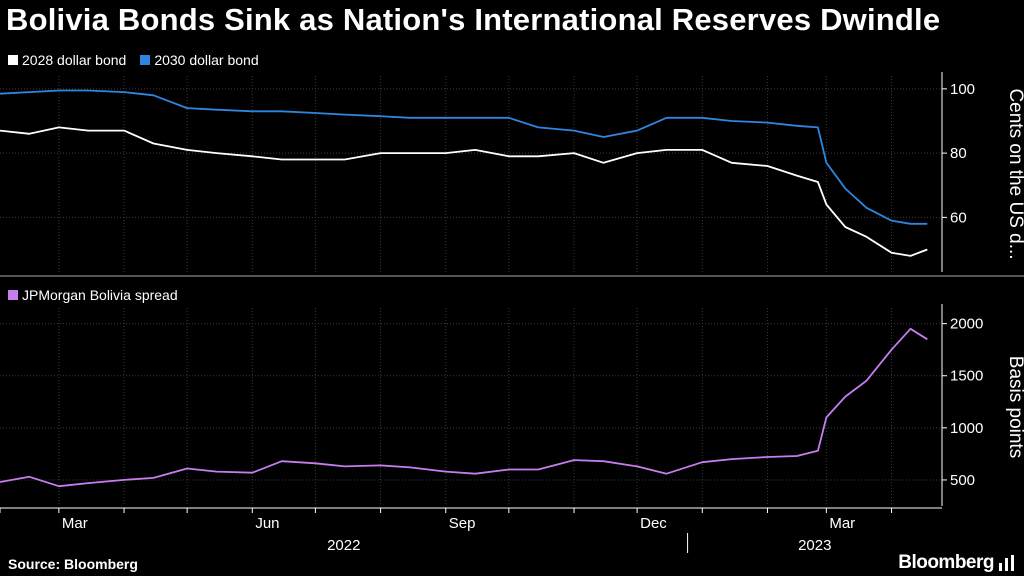 The image size is (1024, 576). What do you see at coordinates (74, 60) in the screenshot?
I see `legend-label-2028: 2028 dollar bond` at bounding box center [74, 60].